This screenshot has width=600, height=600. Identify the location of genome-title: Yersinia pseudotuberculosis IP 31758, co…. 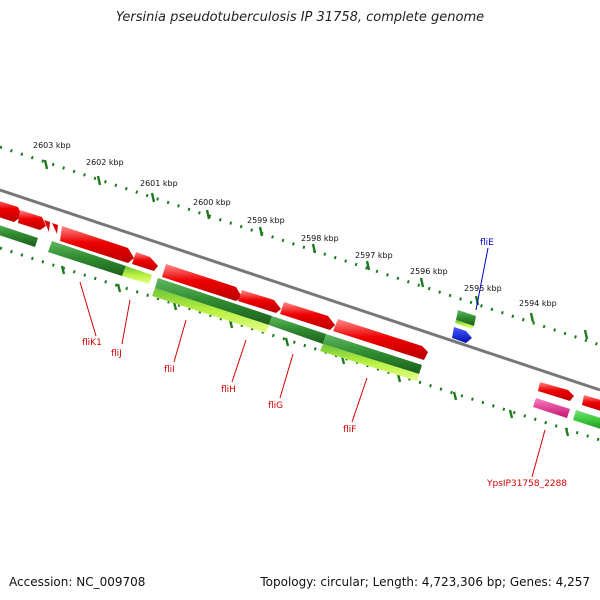
(300, 17).